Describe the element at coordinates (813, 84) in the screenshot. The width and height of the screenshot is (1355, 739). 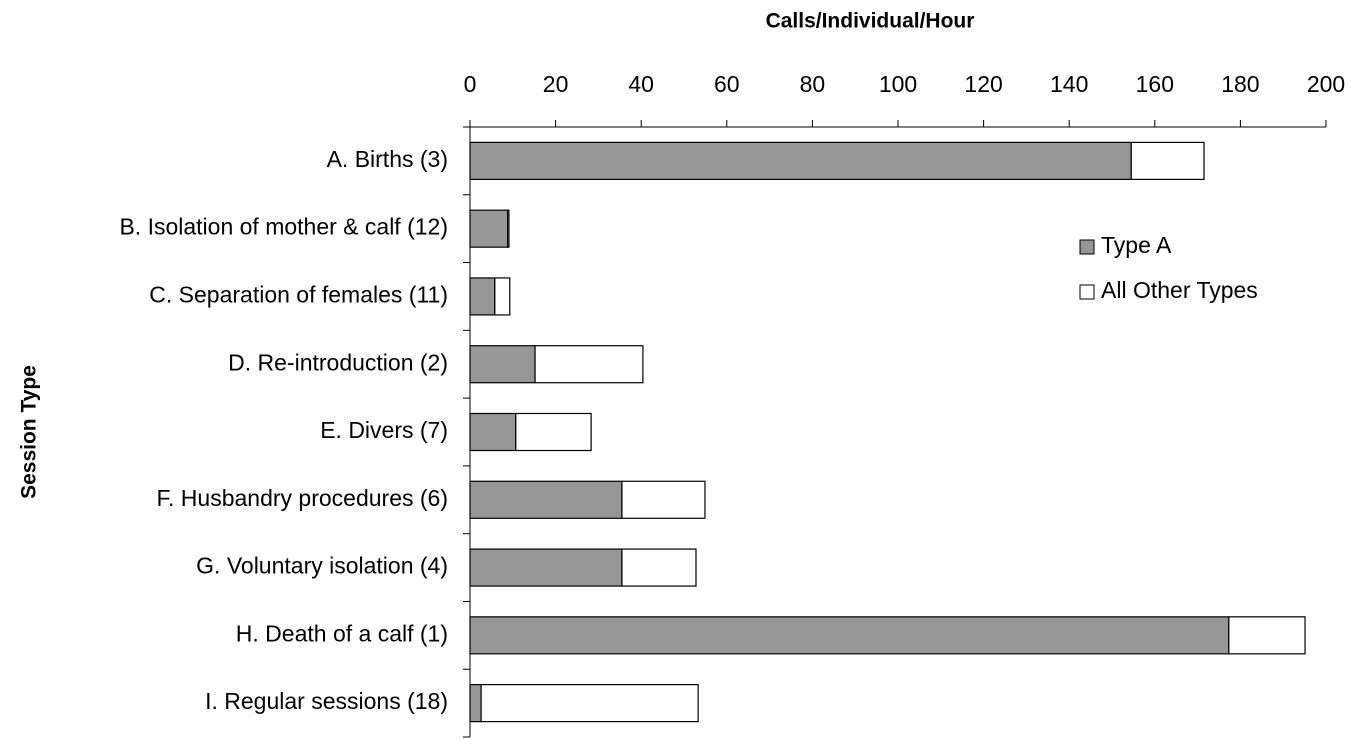
I see `x-tick-label: 80` at that location.